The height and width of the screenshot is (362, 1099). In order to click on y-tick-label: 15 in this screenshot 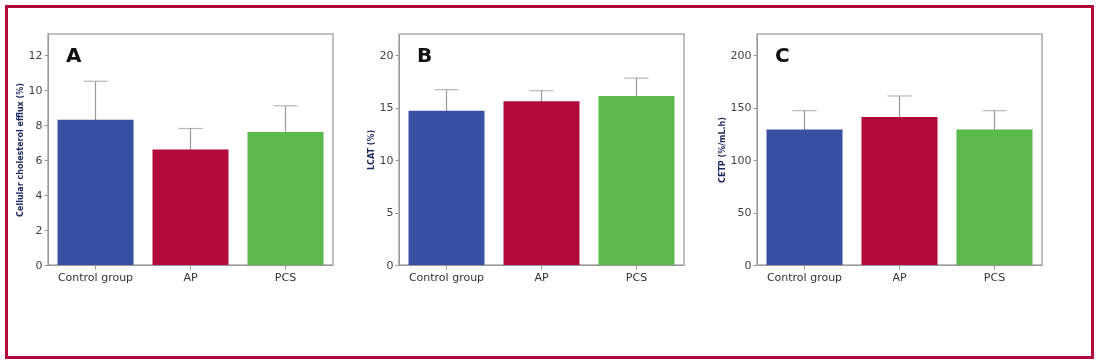, I will do `click(386, 107)`.